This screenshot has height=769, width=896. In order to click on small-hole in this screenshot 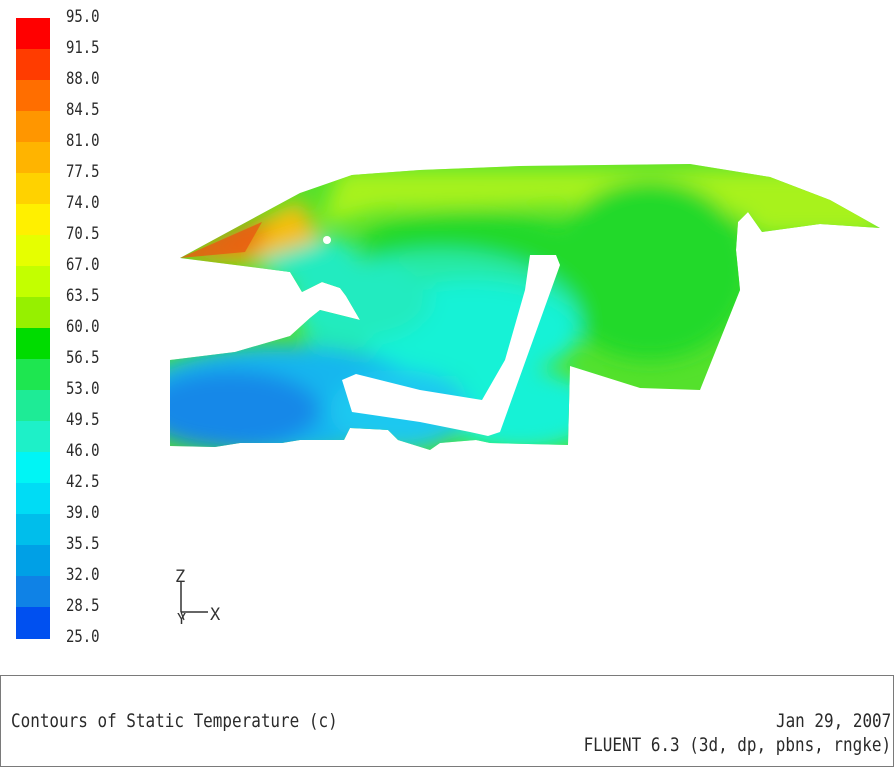, I will do `click(327, 240)`.